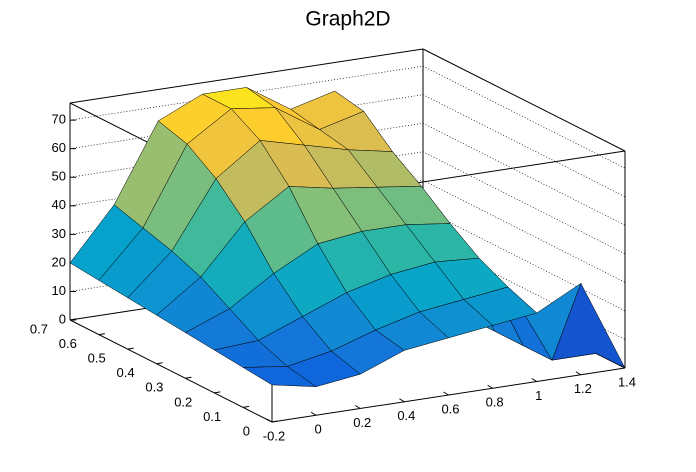 The image size is (696, 472). Describe the element at coordinates (154, 387) in the screenshot. I see `y-tick-label: 0.3` at that location.